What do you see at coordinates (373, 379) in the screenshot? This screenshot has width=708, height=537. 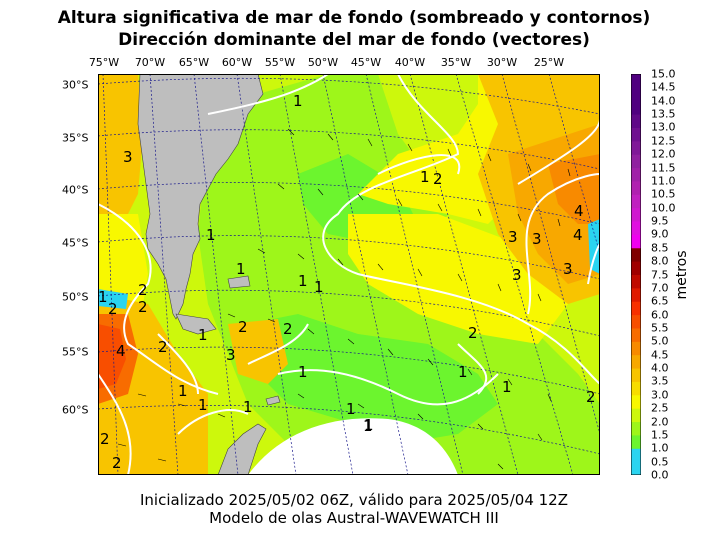 I see `swell-region-lightgreen` at bounding box center [373, 379].